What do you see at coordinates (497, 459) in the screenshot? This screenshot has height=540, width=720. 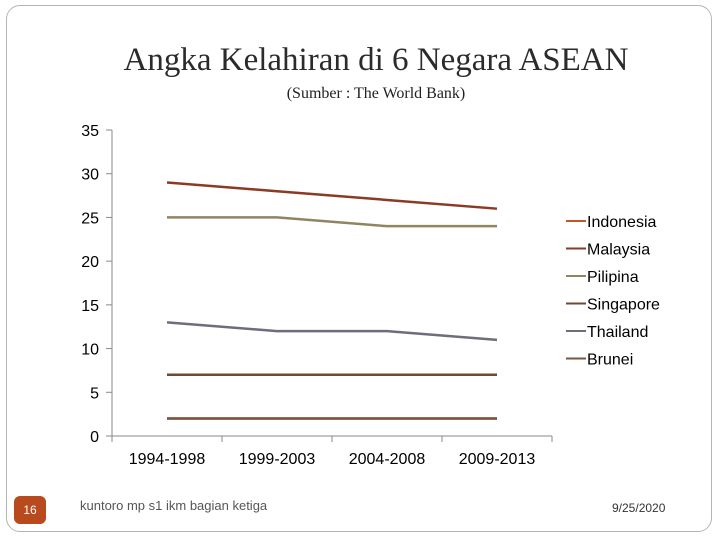 I see `x-tick-label: 2009-2013` at bounding box center [497, 459].